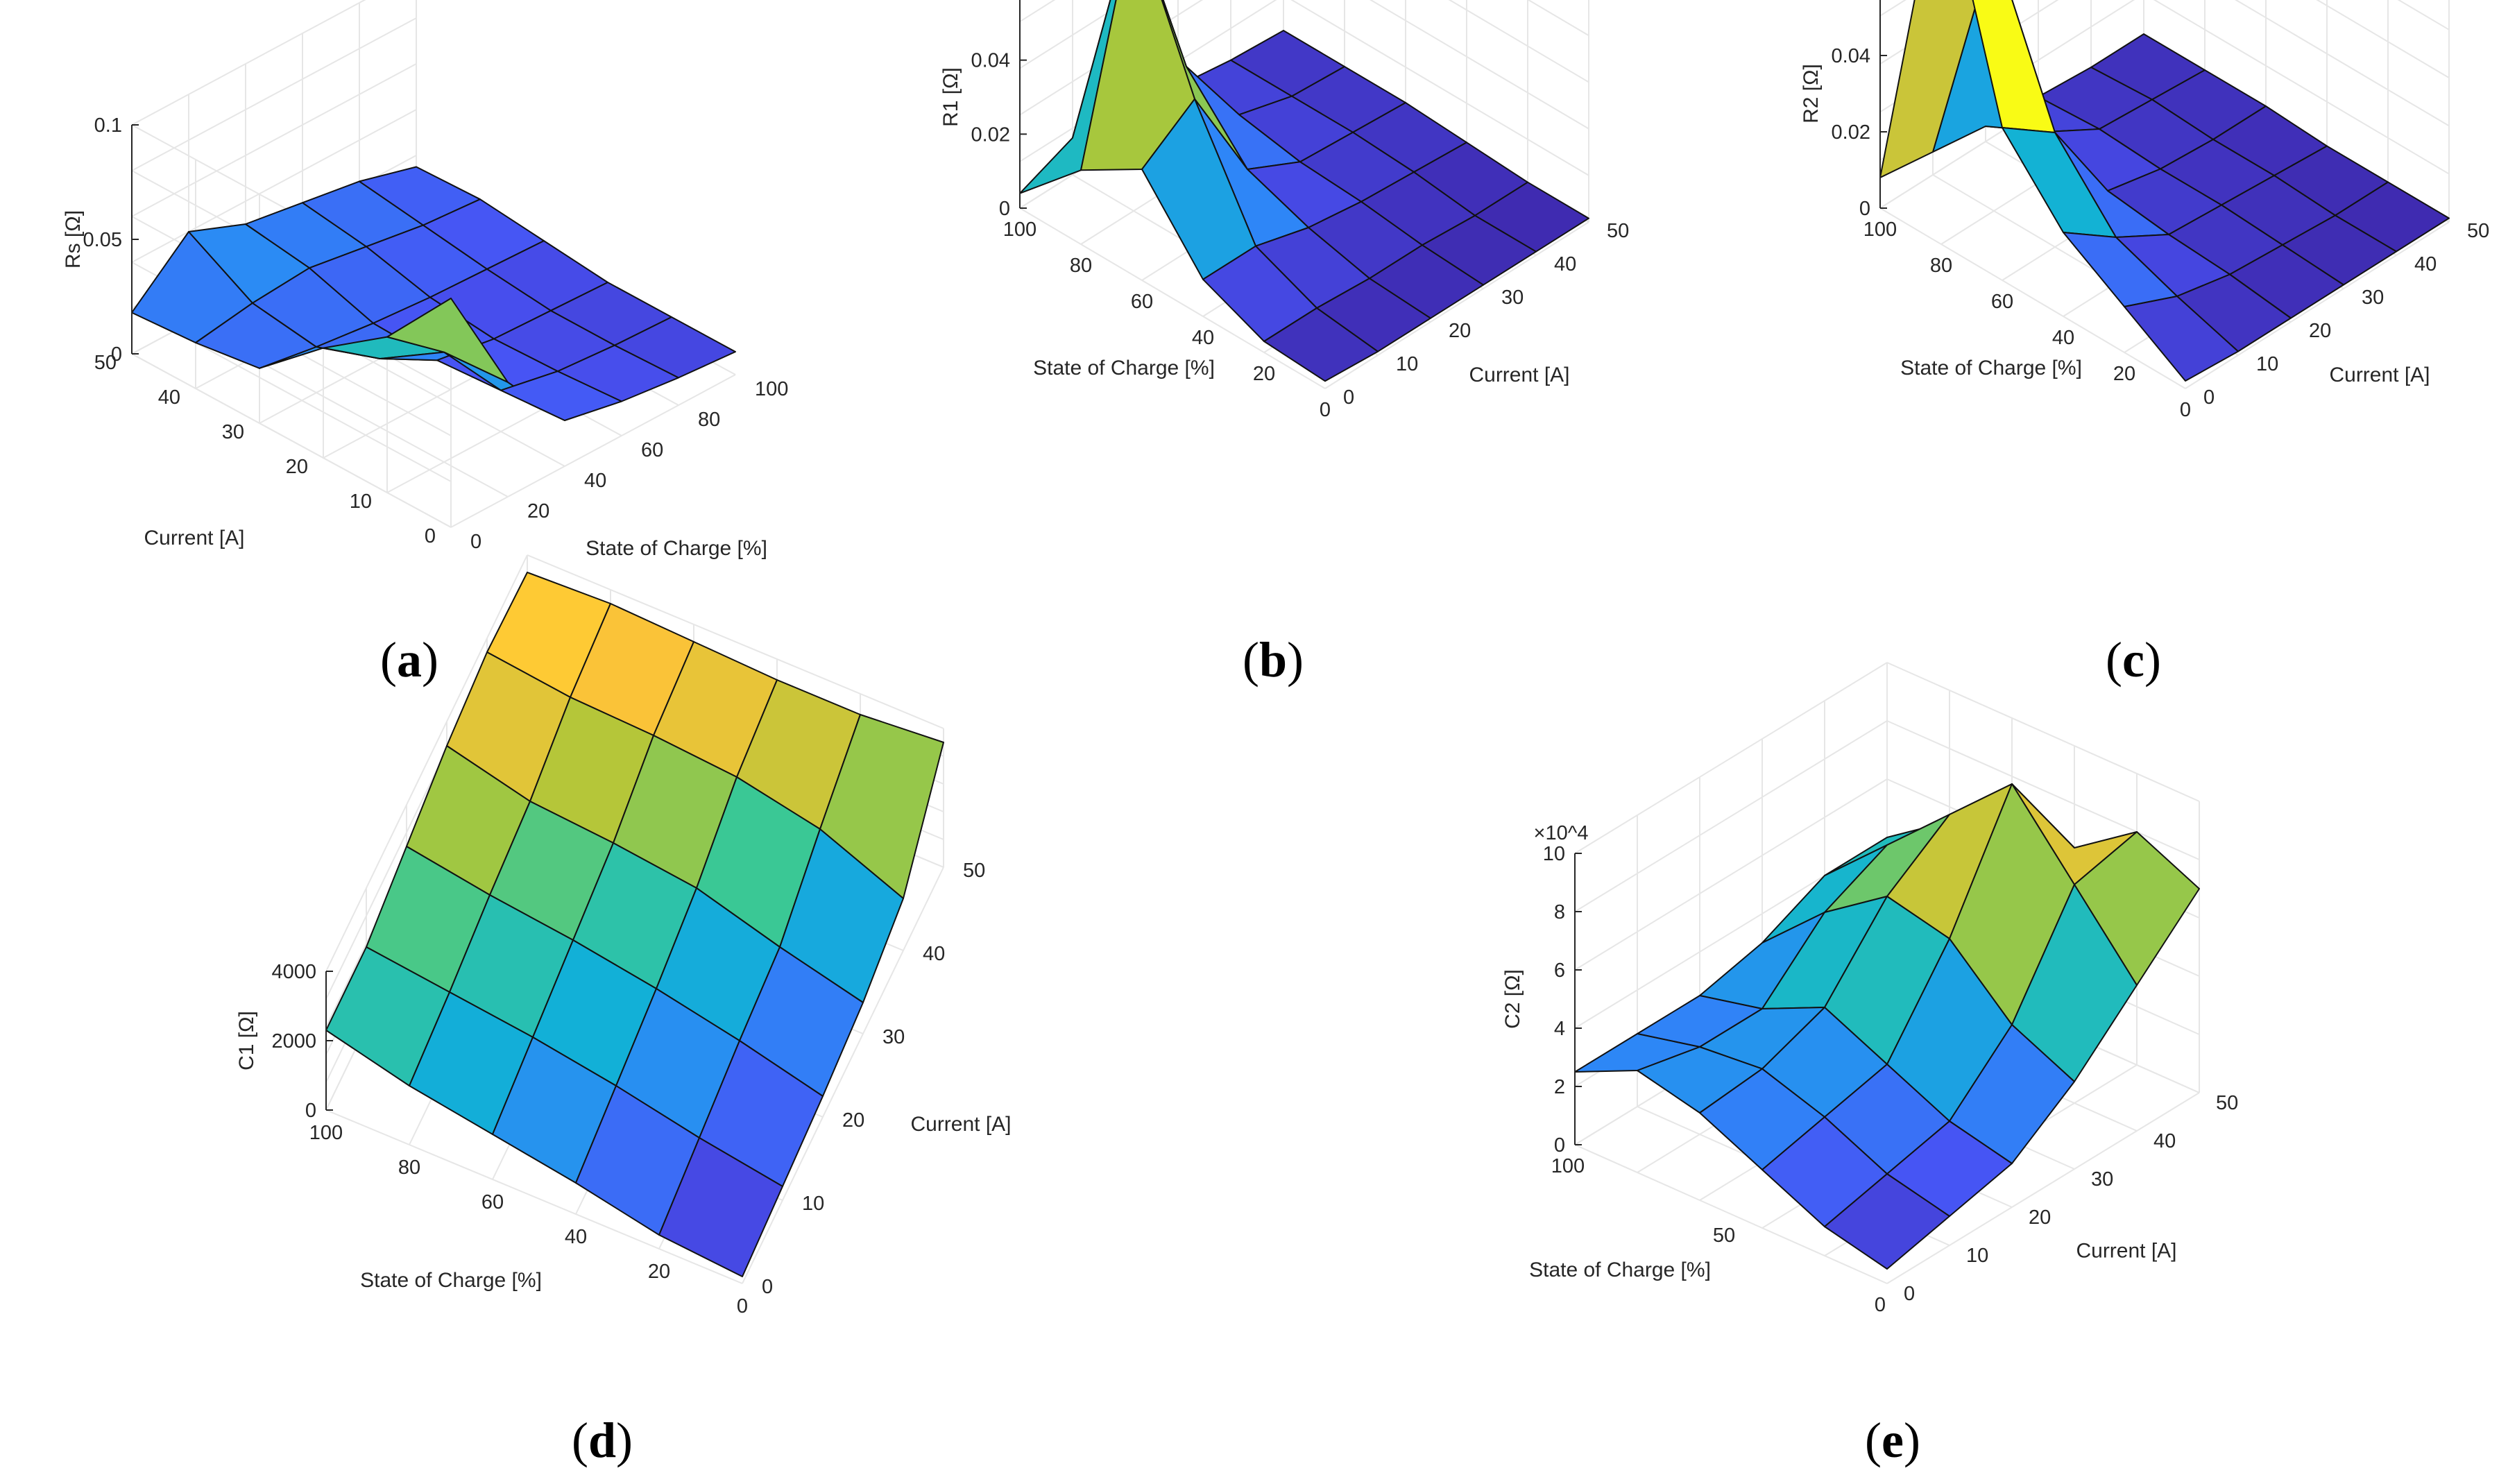  I want to click on y-tick-label: 50, so click(2227, 1103).